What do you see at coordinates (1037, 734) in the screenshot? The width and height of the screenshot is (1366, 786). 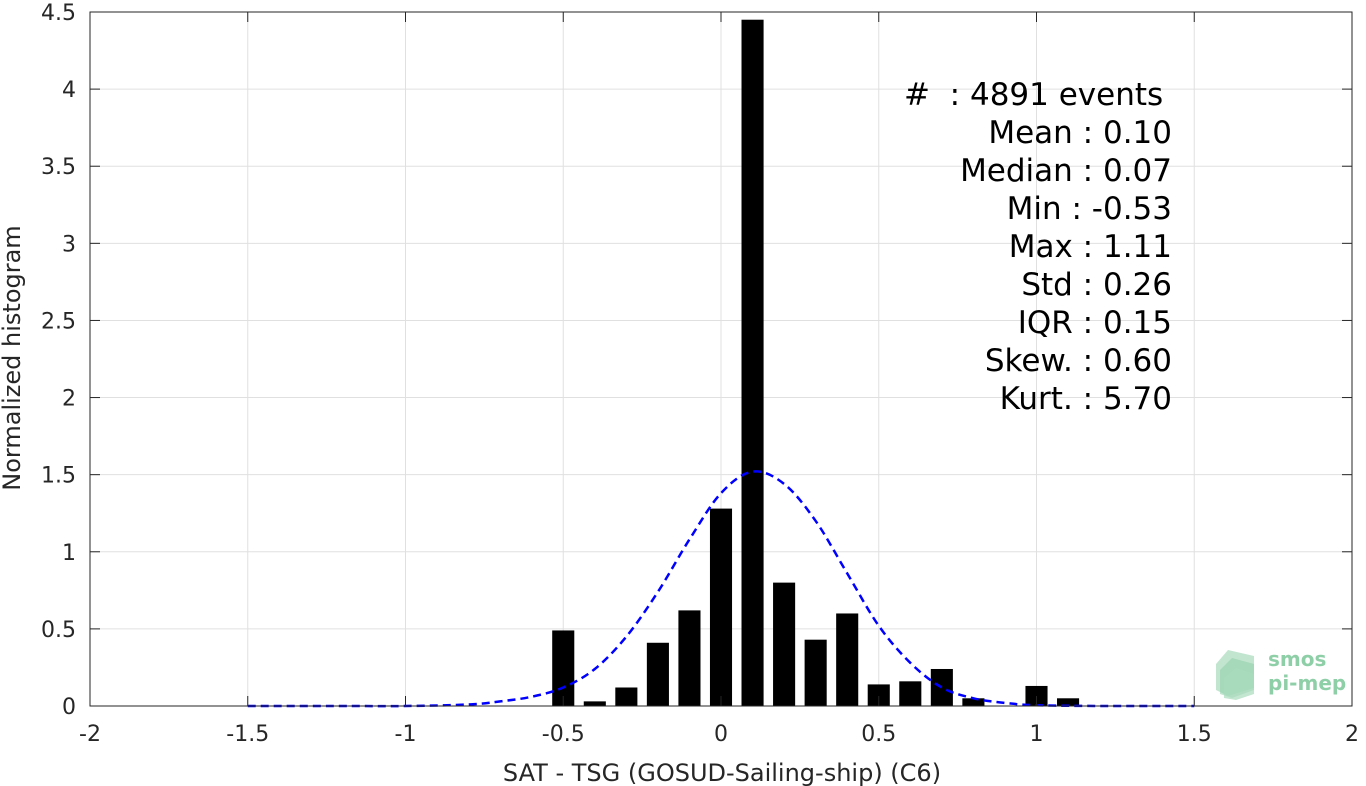 I see `x-tick-label: 1` at bounding box center [1037, 734].